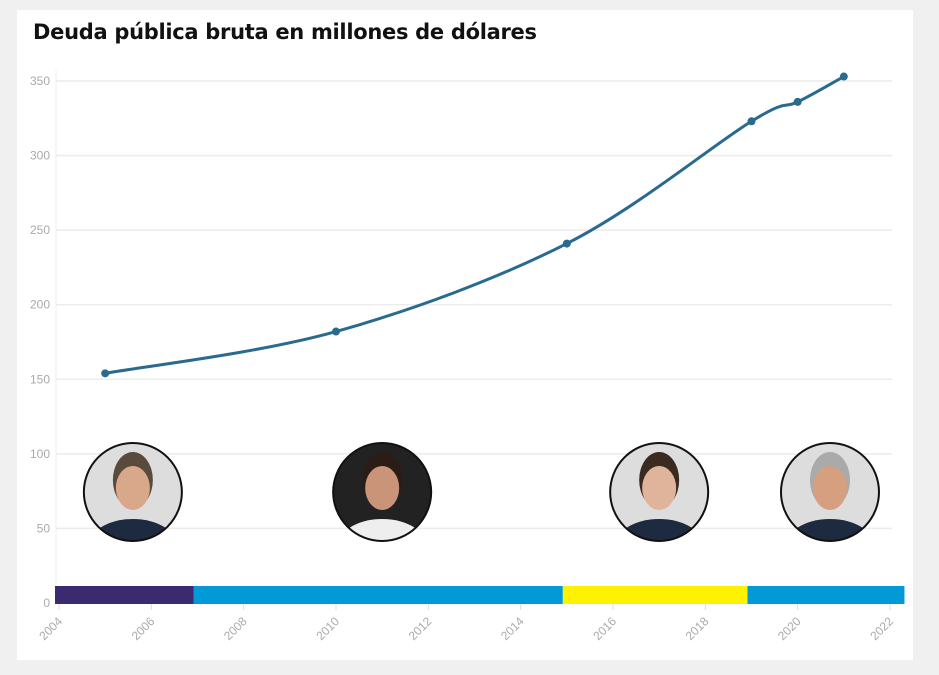 The width and height of the screenshot is (939, 675). What do you see at coordinates (143, 628) in the screenshot?
I see `x-tick-label: 2006` at bounding box center [143, 628].